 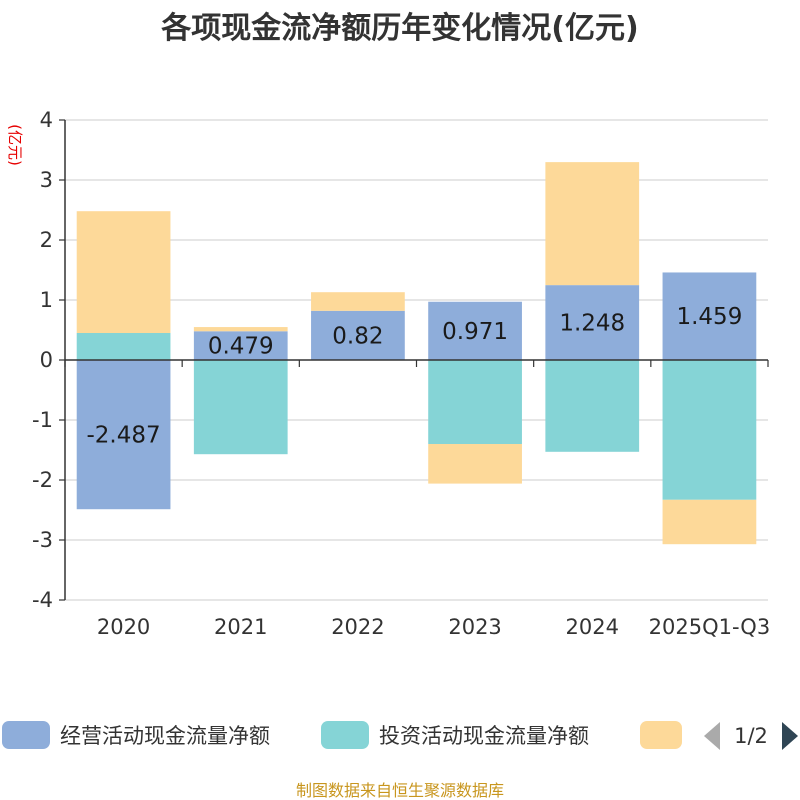 I want to click on data-label-2020: -2.487, so click(x=124, y=436).